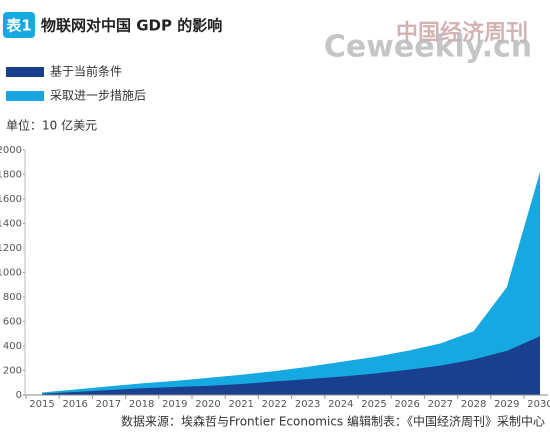 The height and width of the screenshot is (433, 550). I want to click on legend-label: 采取进一步措施后, so click(98, 96).